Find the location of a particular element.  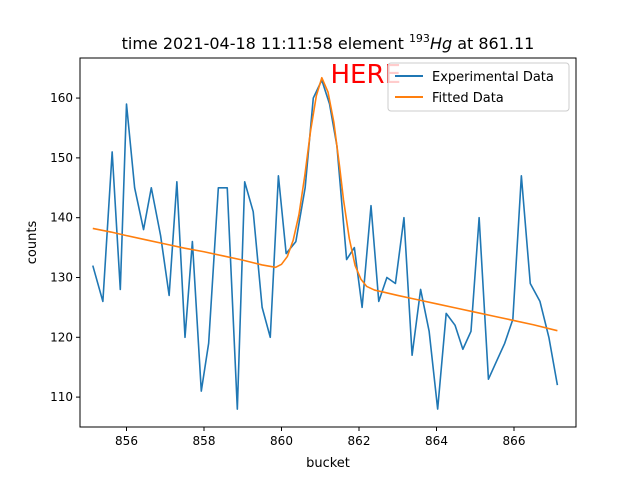

y-tick-label: 110 is located at coordinates (61, 397).